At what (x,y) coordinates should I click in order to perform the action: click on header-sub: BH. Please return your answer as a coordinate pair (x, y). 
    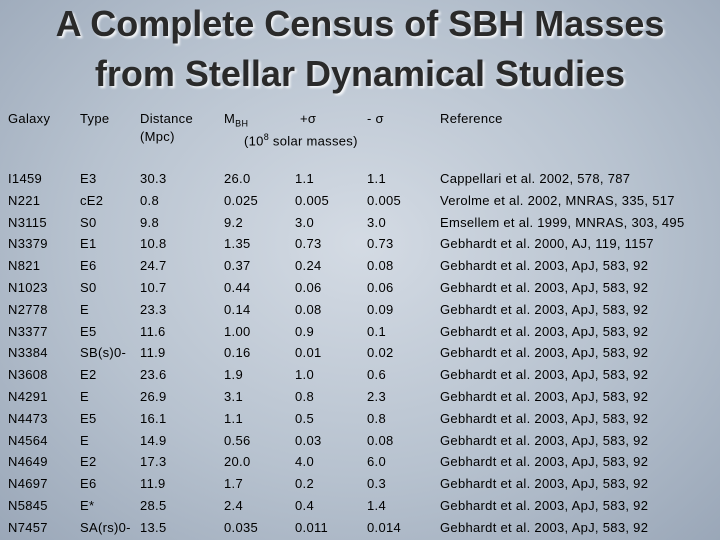
    Looking at the image, I should click on (242, 123).